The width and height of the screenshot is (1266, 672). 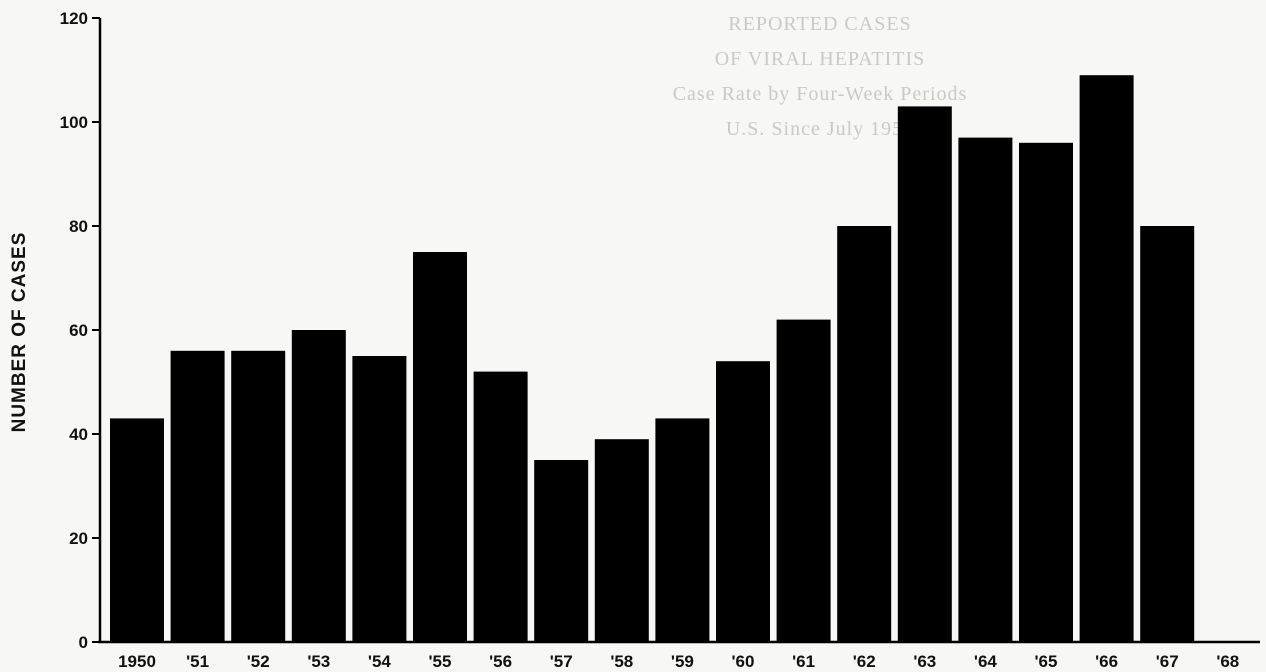 What do you see at coordinates (820, 94) in the screenshot?
I see `background-text-line: Case Rate by Four-Week Periods` at bounding box center [820, 94].